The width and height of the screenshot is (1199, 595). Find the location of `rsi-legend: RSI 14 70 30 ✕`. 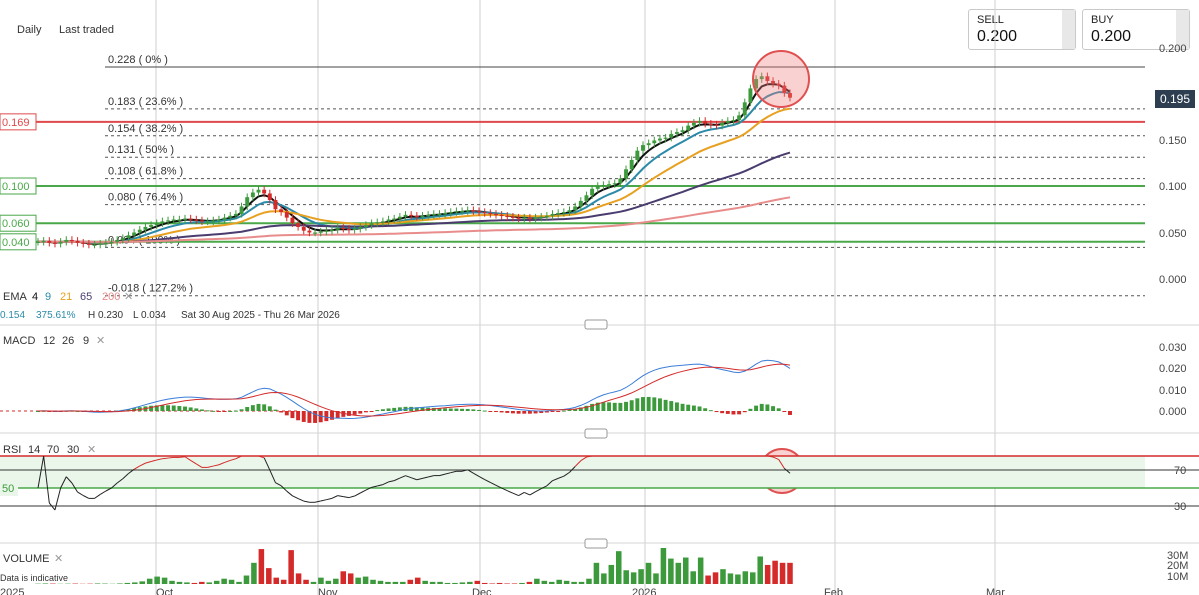

rsi-legend: RSI 14 70 30 ✕ is located at coordinates (49, 450).